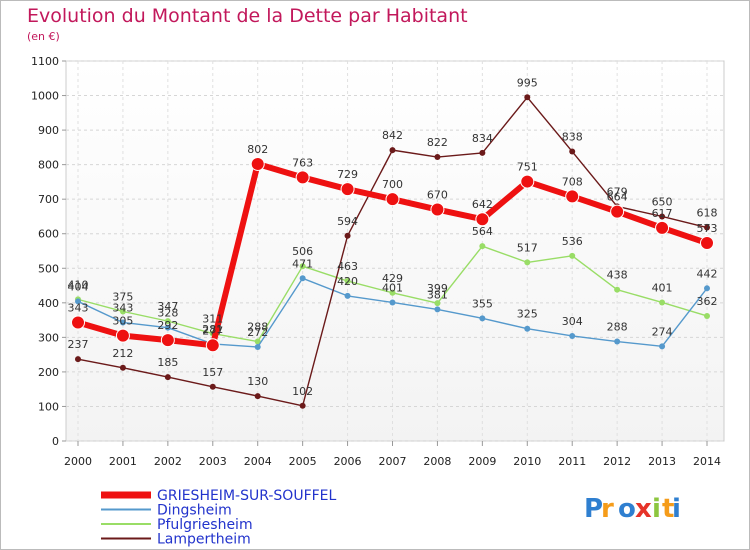 The image size is (750, 550). What do you see at coordinates (668, 509) in the screenshot?
I see `logo-letter: t` at bounding box center [668, 509].